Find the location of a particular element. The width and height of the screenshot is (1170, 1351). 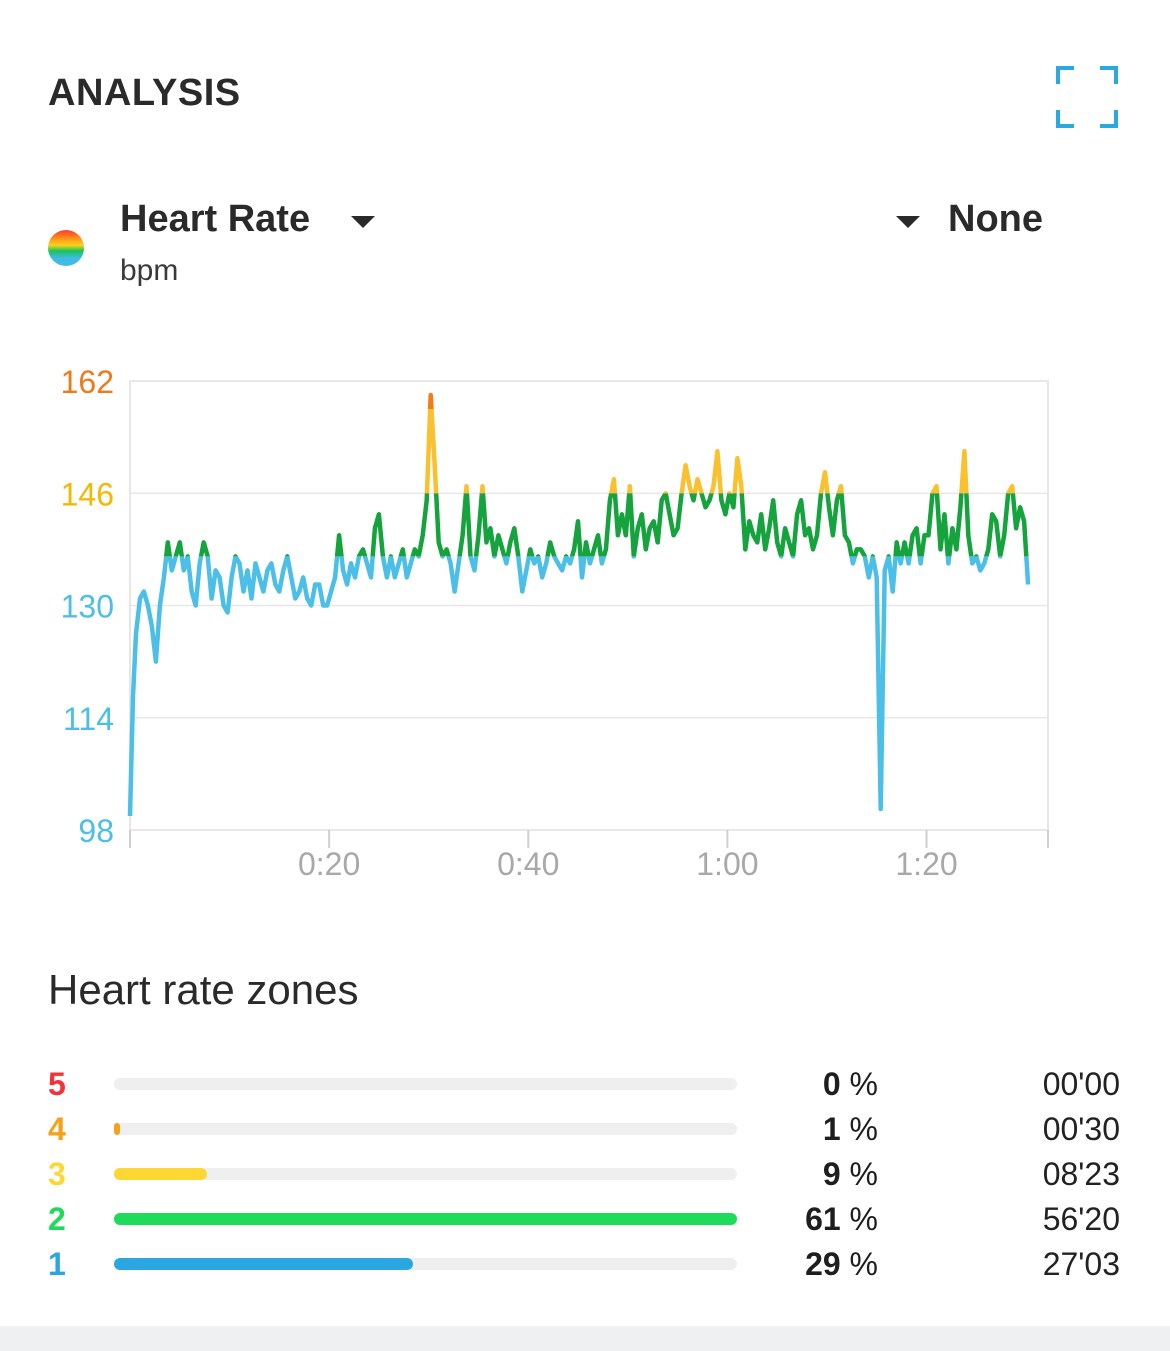

fullscreen-corners-icon is located at coordinates (1087, 97).